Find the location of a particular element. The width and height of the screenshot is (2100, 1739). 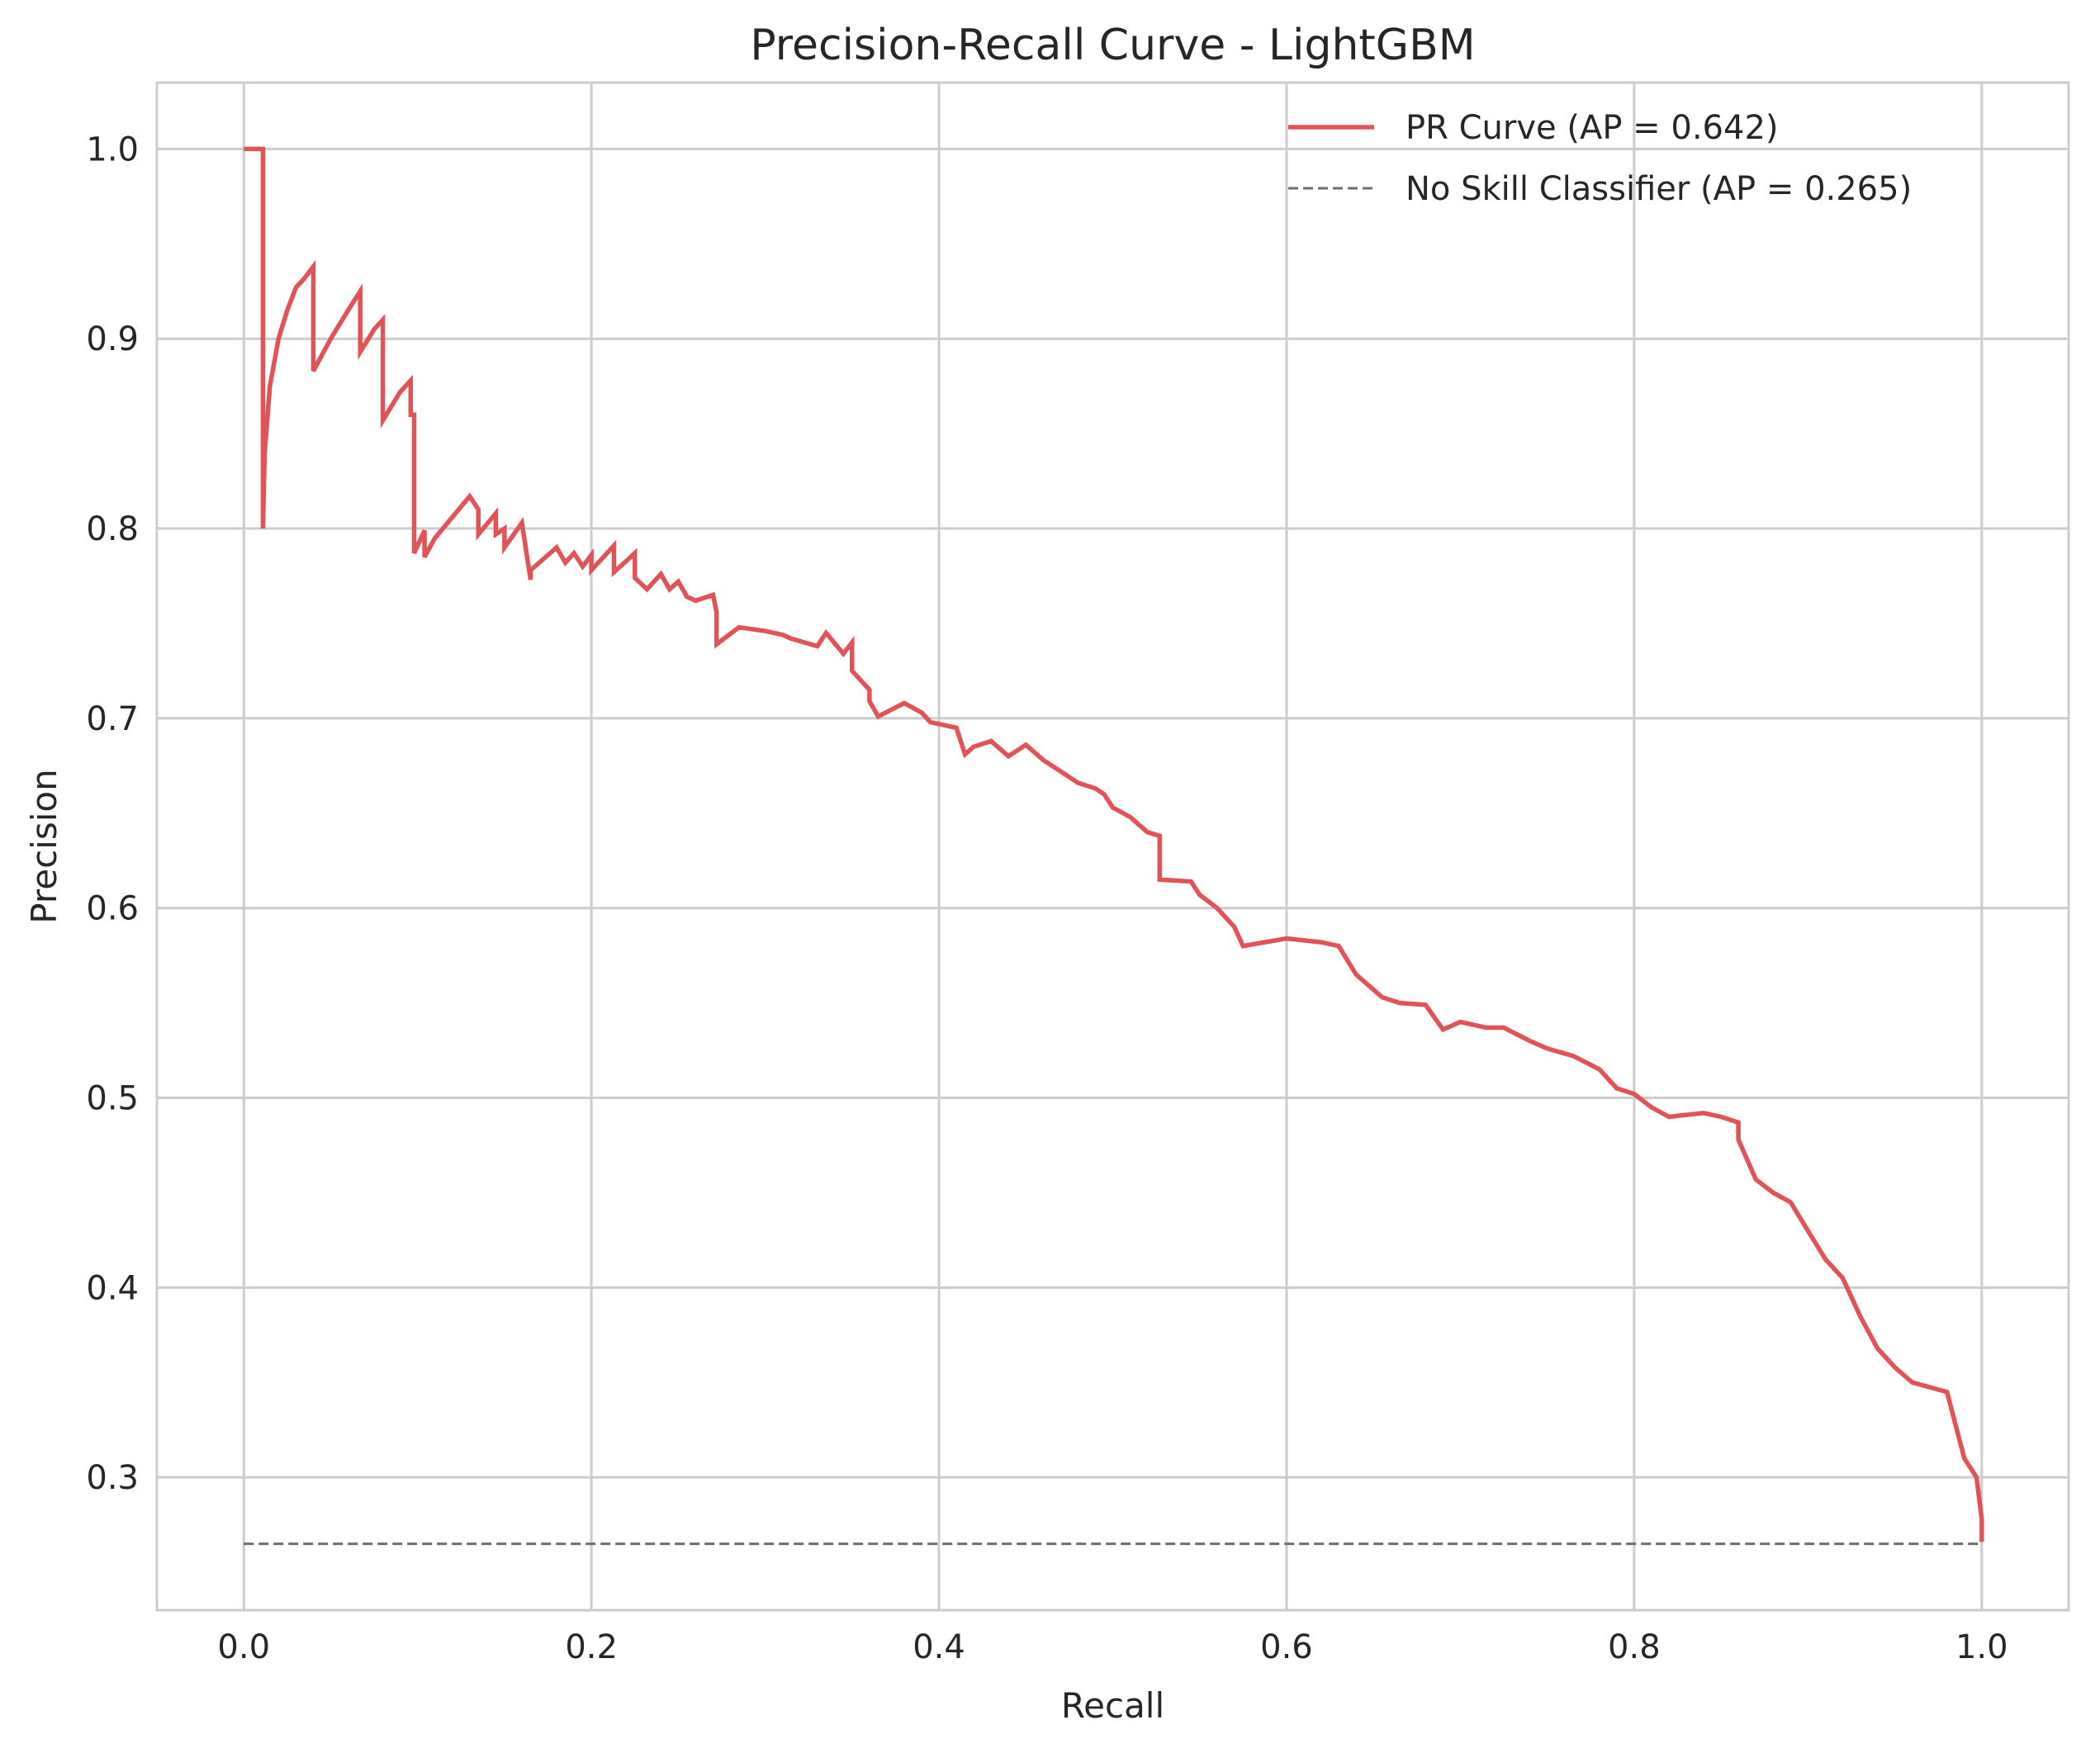

x-tick-label: 0.4 is located at coordinates (939, 1647).